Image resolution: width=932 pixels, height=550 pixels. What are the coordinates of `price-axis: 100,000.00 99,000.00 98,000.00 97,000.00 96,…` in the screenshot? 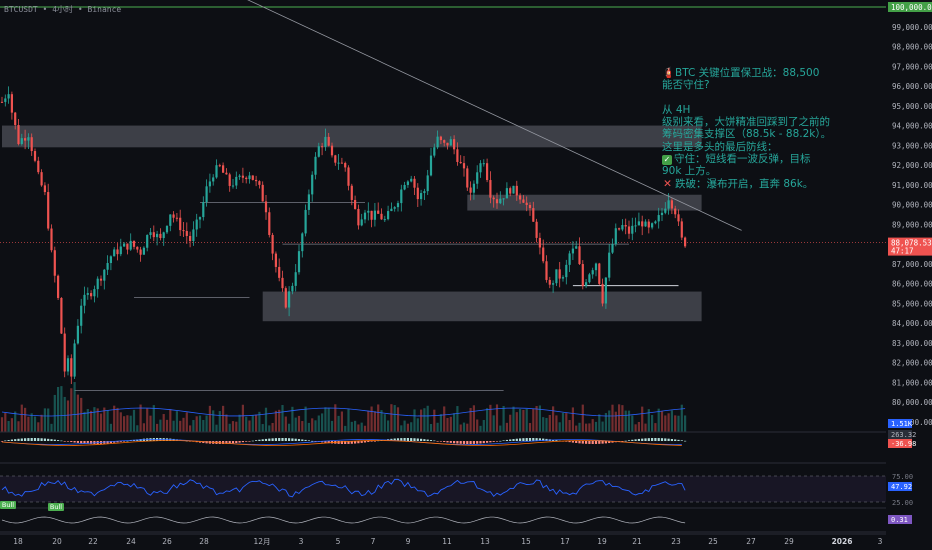 It's located at (909, 275).